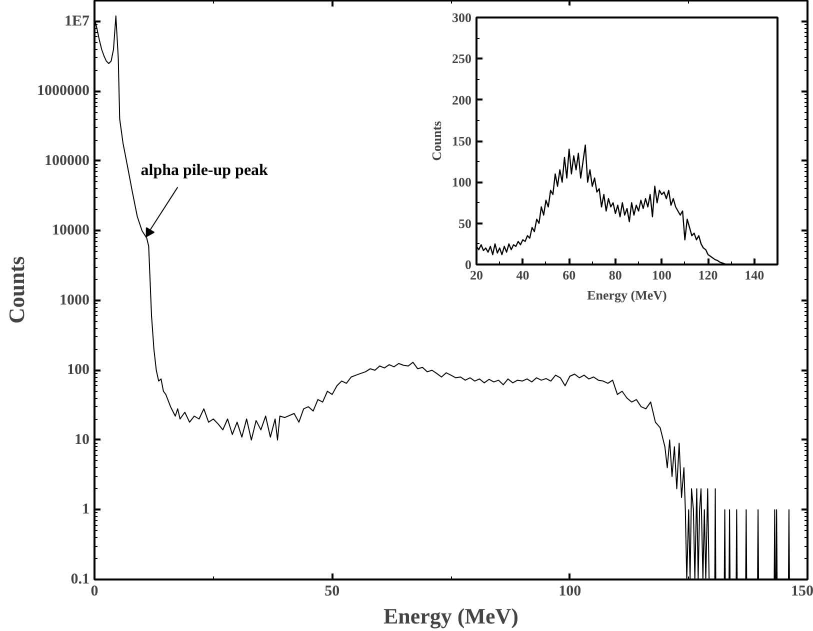  I want to click on y-tick-label: 1000, so click(75, 300).